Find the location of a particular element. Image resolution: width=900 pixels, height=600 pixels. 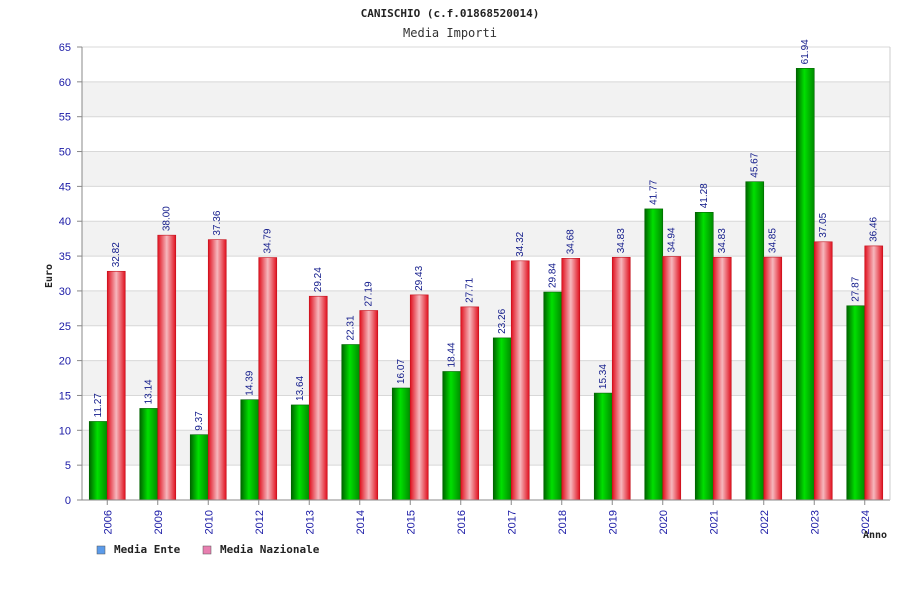

x-tick-label: 2006 is located at coordinates (108, 522).